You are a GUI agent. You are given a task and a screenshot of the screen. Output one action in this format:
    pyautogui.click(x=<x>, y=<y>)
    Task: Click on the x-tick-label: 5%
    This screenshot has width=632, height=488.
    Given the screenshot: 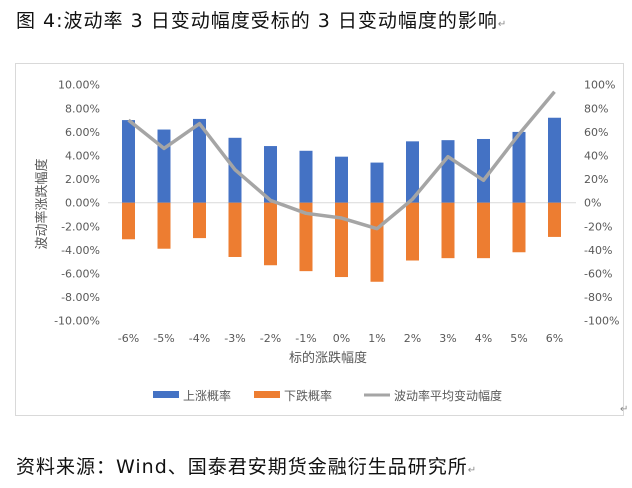 What is the action you would take?
    pyautogui.click(x=518, y=338)
    